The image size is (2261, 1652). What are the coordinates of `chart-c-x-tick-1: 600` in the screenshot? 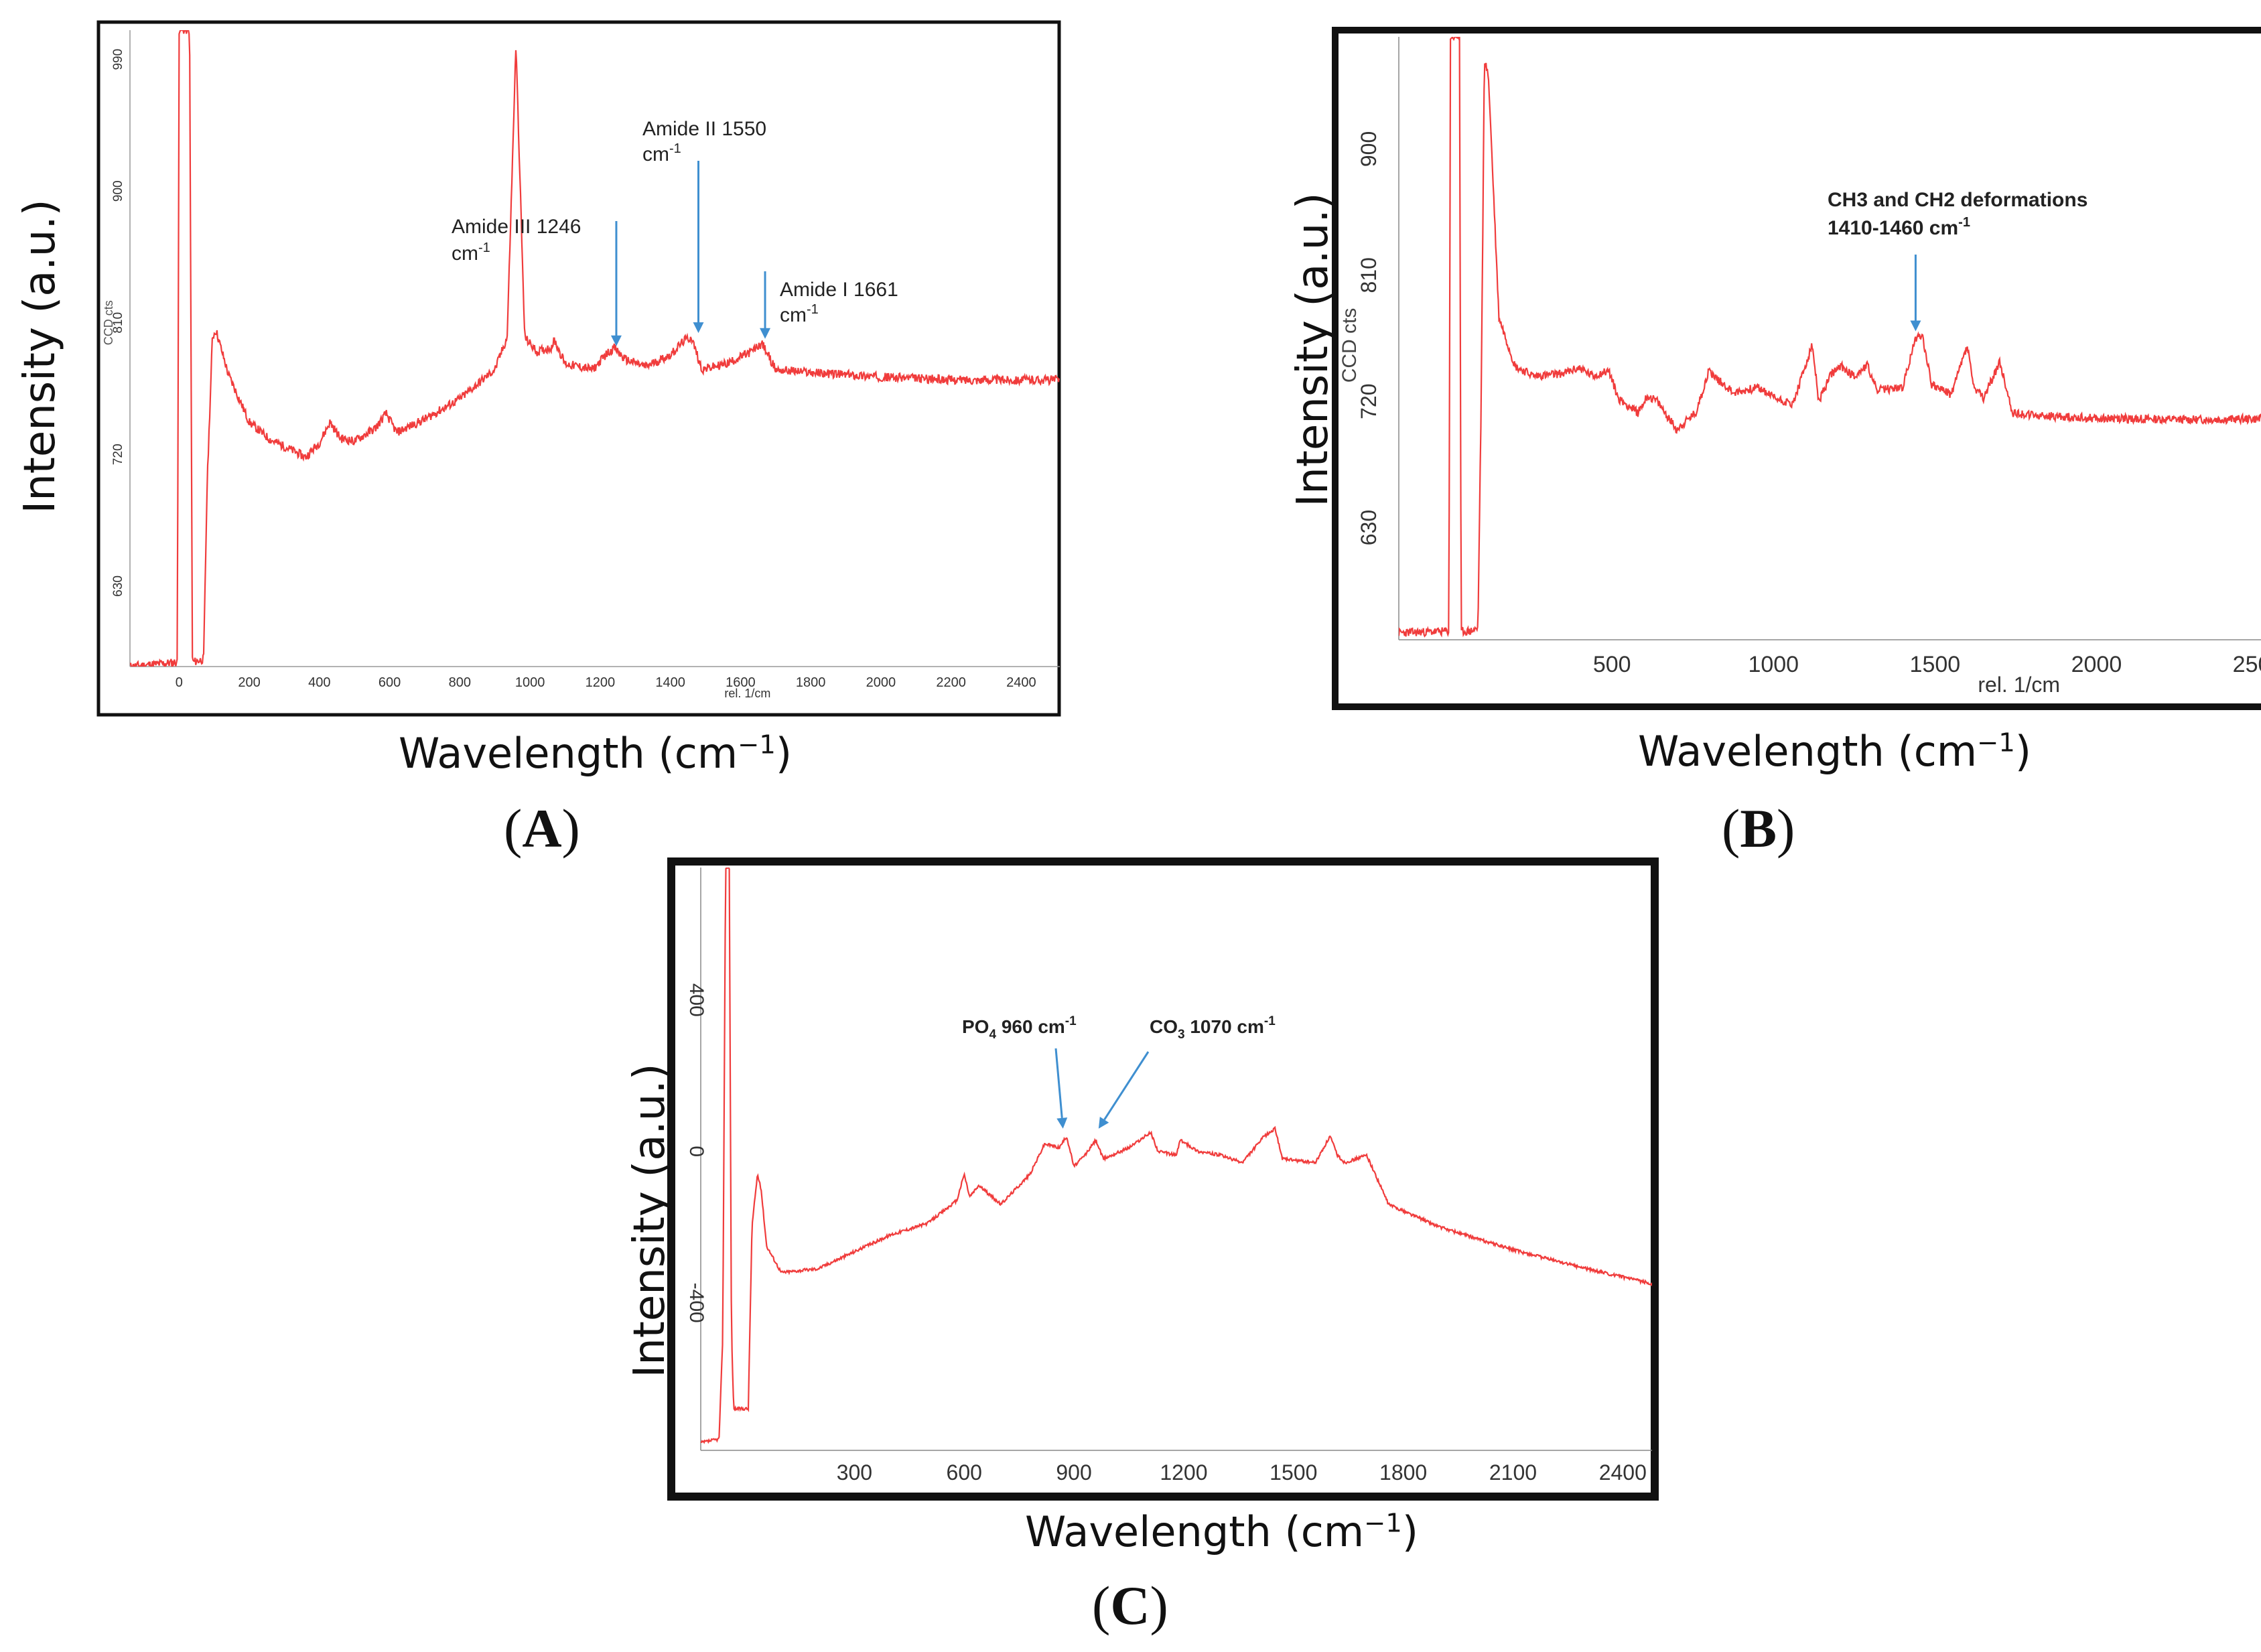 It's located at (964, 1472).